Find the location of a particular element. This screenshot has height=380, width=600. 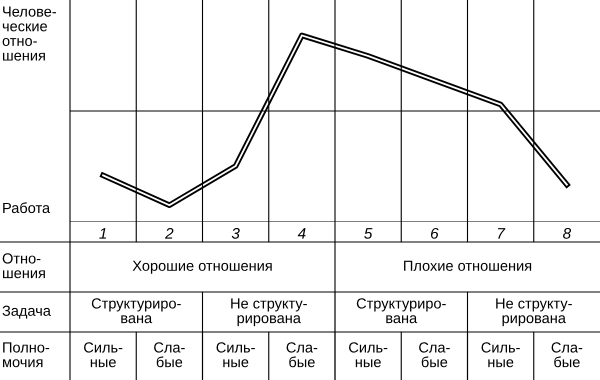

text: Плохие отношения is located at coordinates (468, 265).